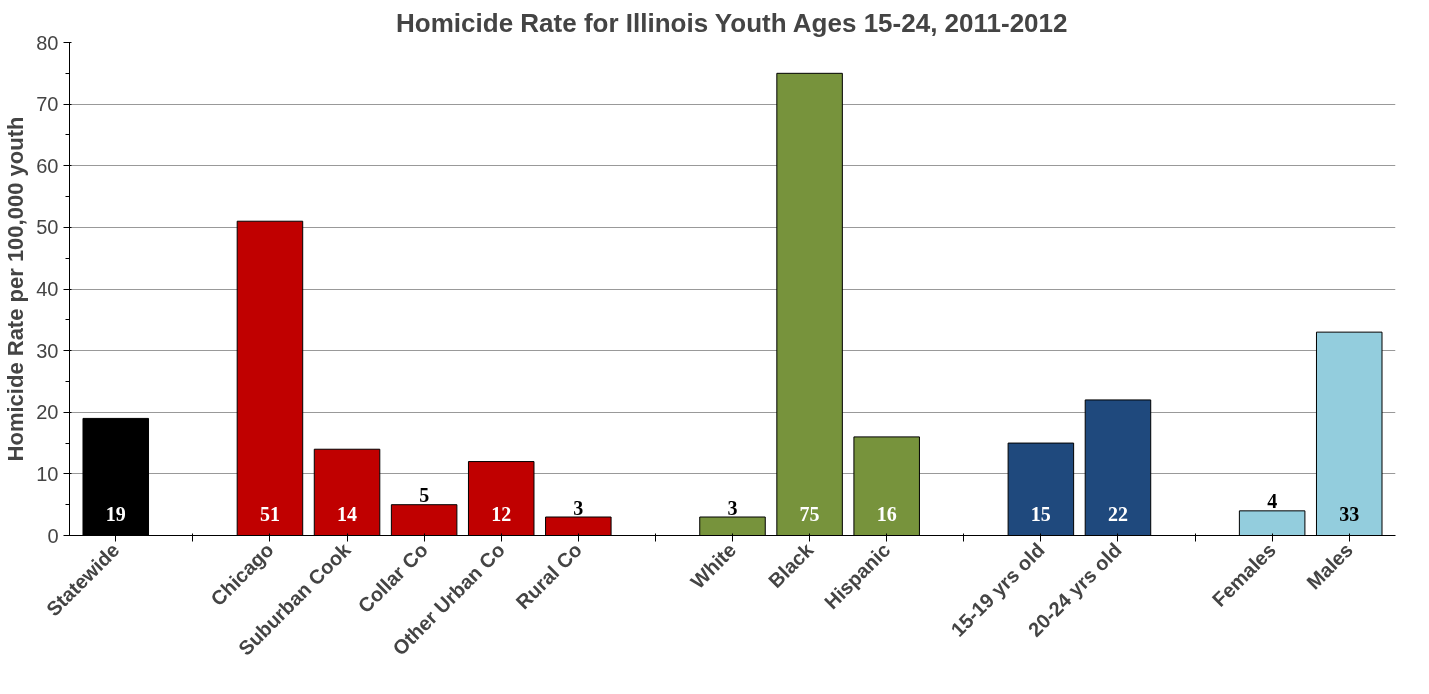 The height and width of the screenshot is (694, 1429). I want to click on data-label: 14, so click(347, 513).